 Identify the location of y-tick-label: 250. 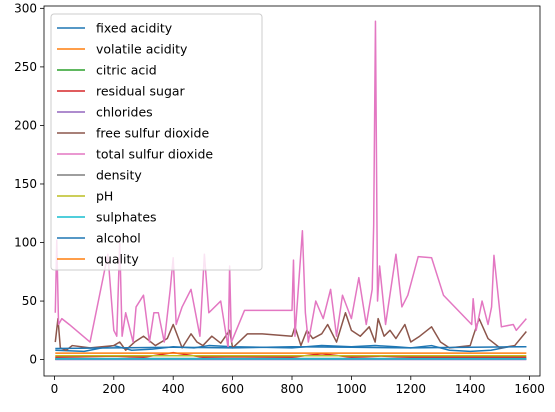
(25, 67).